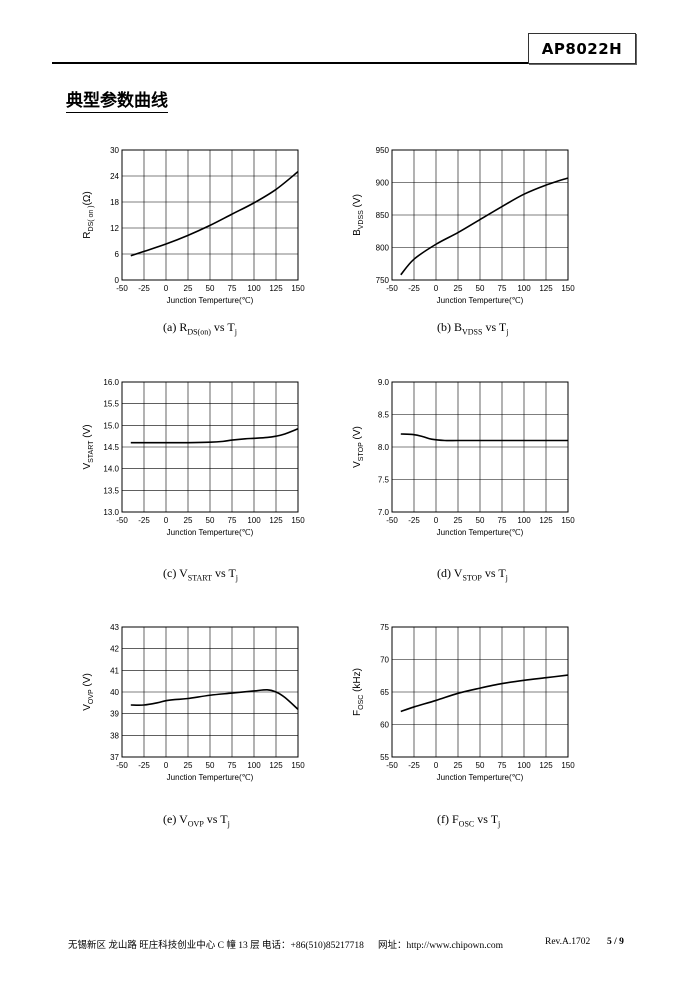 Image resolution: width=700 pixels, height=990 pixels. Describe the element at coordinates (91, 451) in the screenshot. I see `y-label-subscript: START` at that location.